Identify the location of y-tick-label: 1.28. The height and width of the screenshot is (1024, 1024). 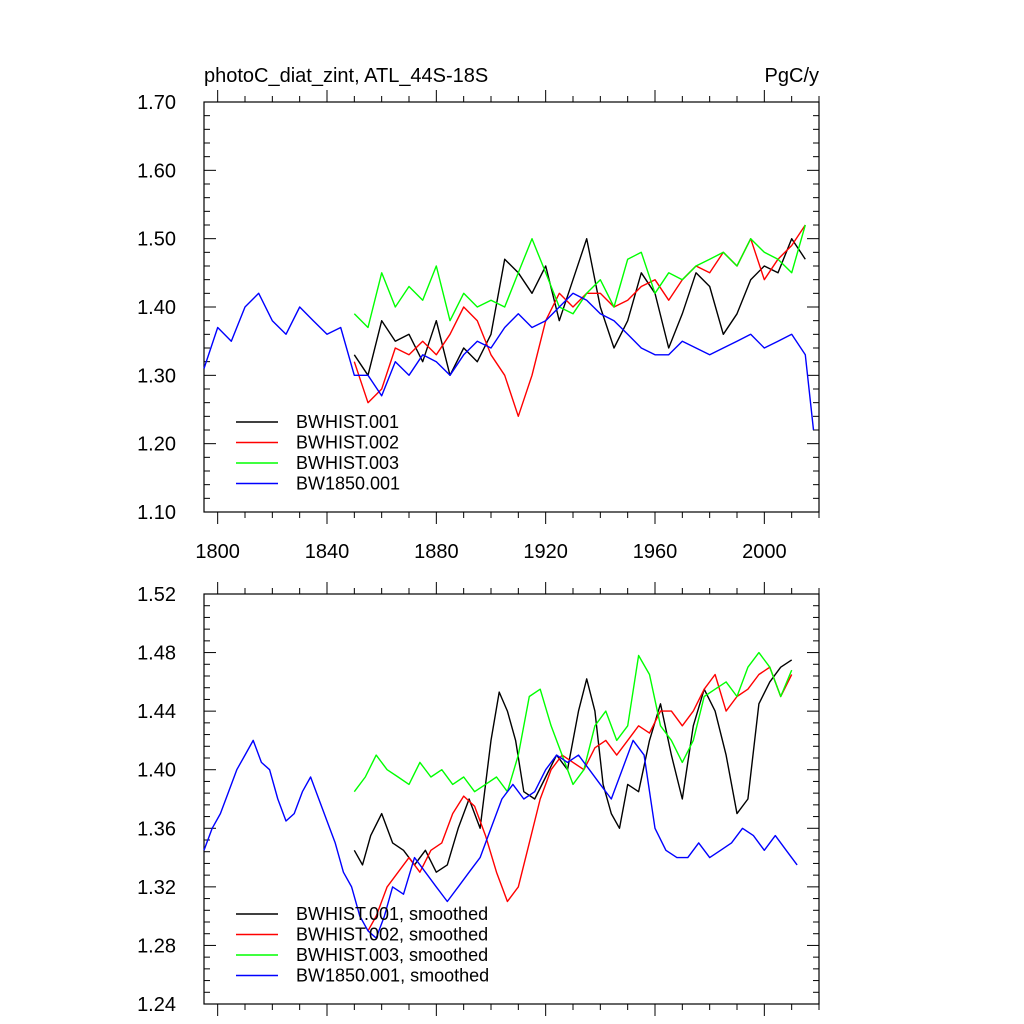
(156, 946).